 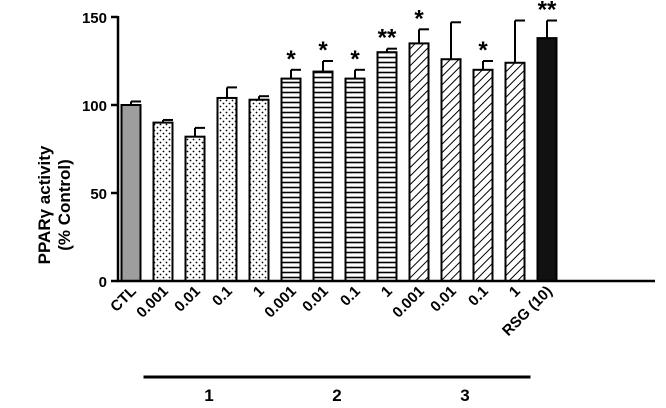 What do you see at coordinates (64, 205) in the screenshot?
I see `y-axis-label-line2: (% Control)` at bounding box center [64, 205].